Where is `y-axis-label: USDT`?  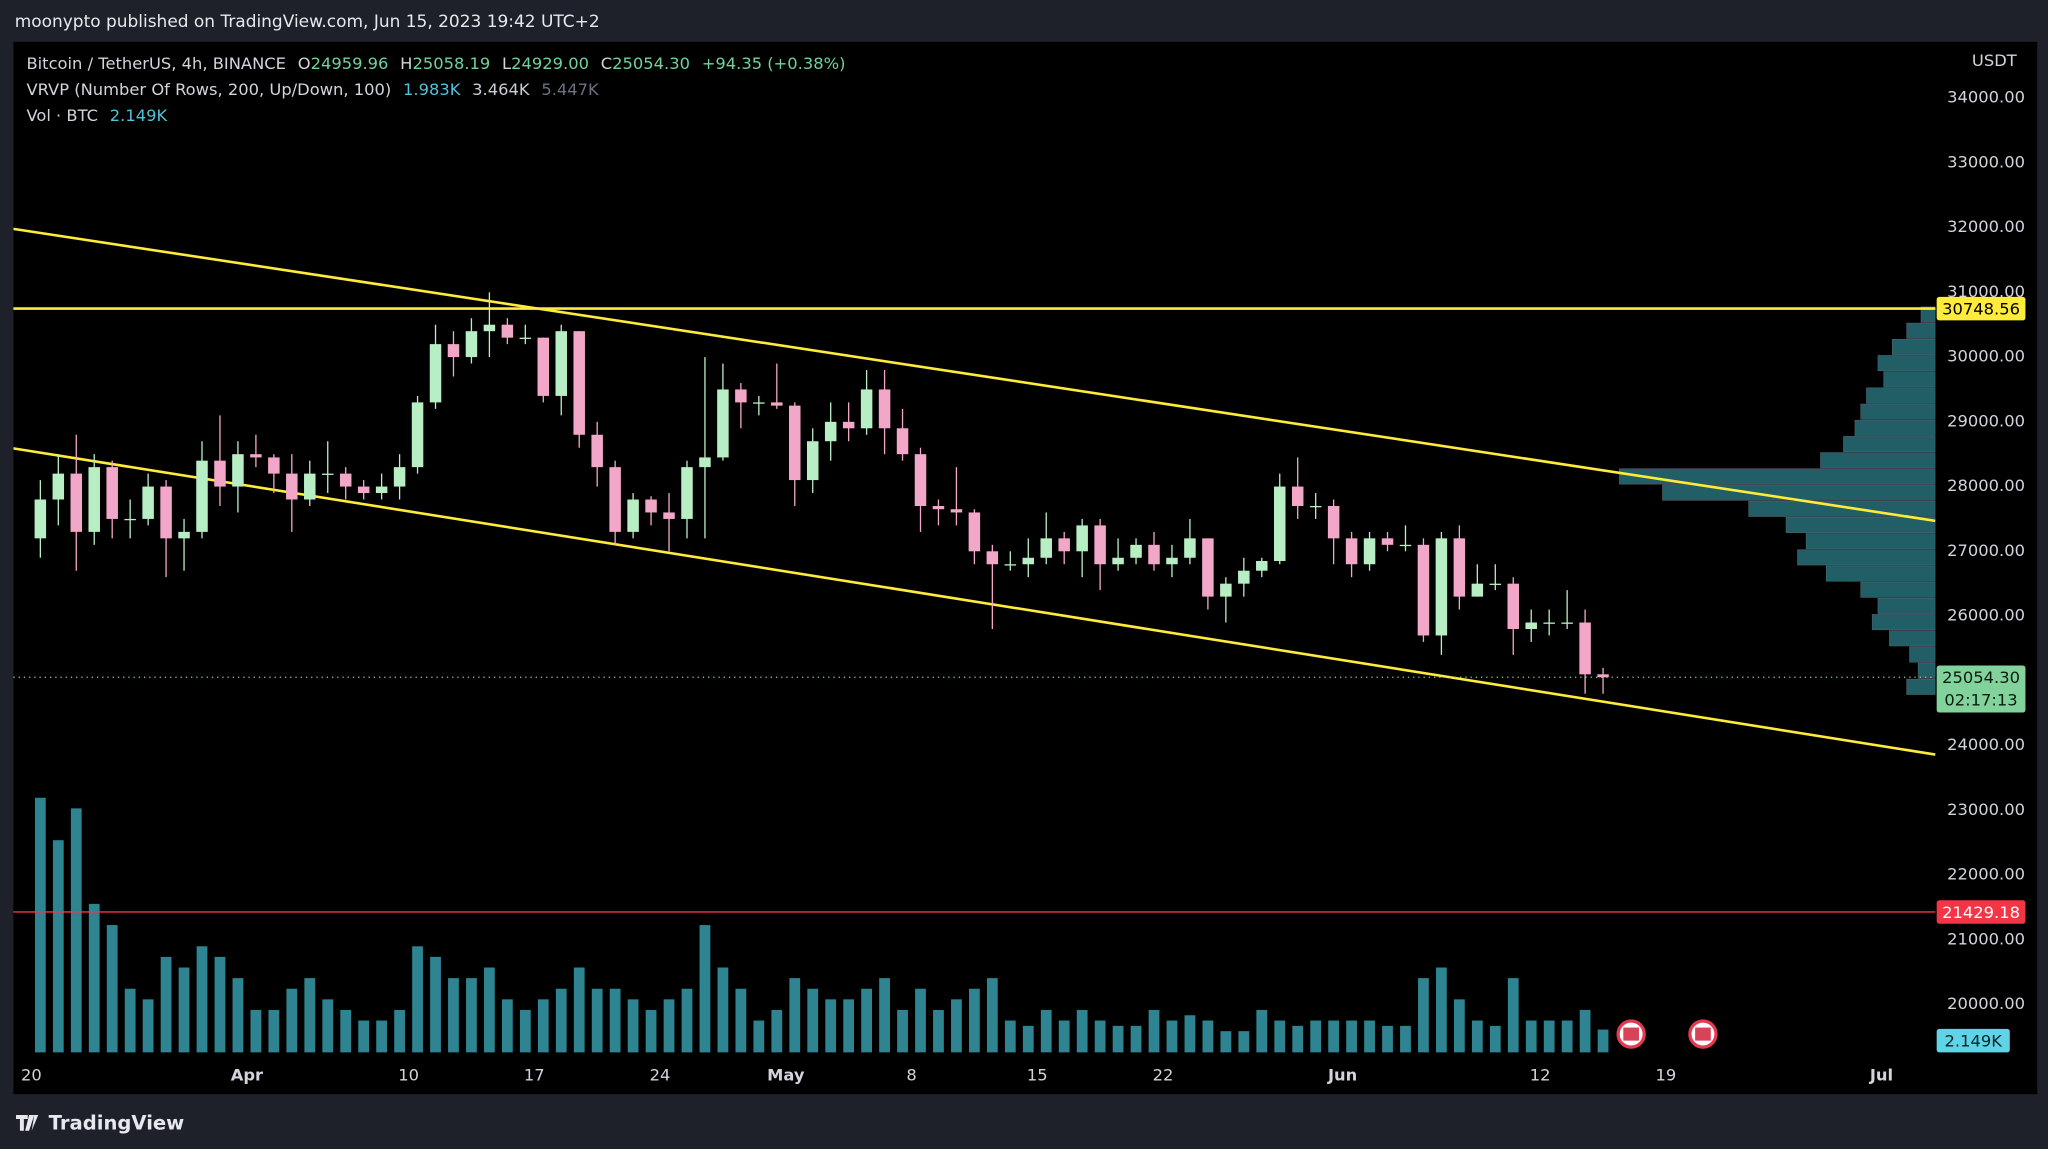
y-axis-label: USDT is located at coordinates (1995, 60).